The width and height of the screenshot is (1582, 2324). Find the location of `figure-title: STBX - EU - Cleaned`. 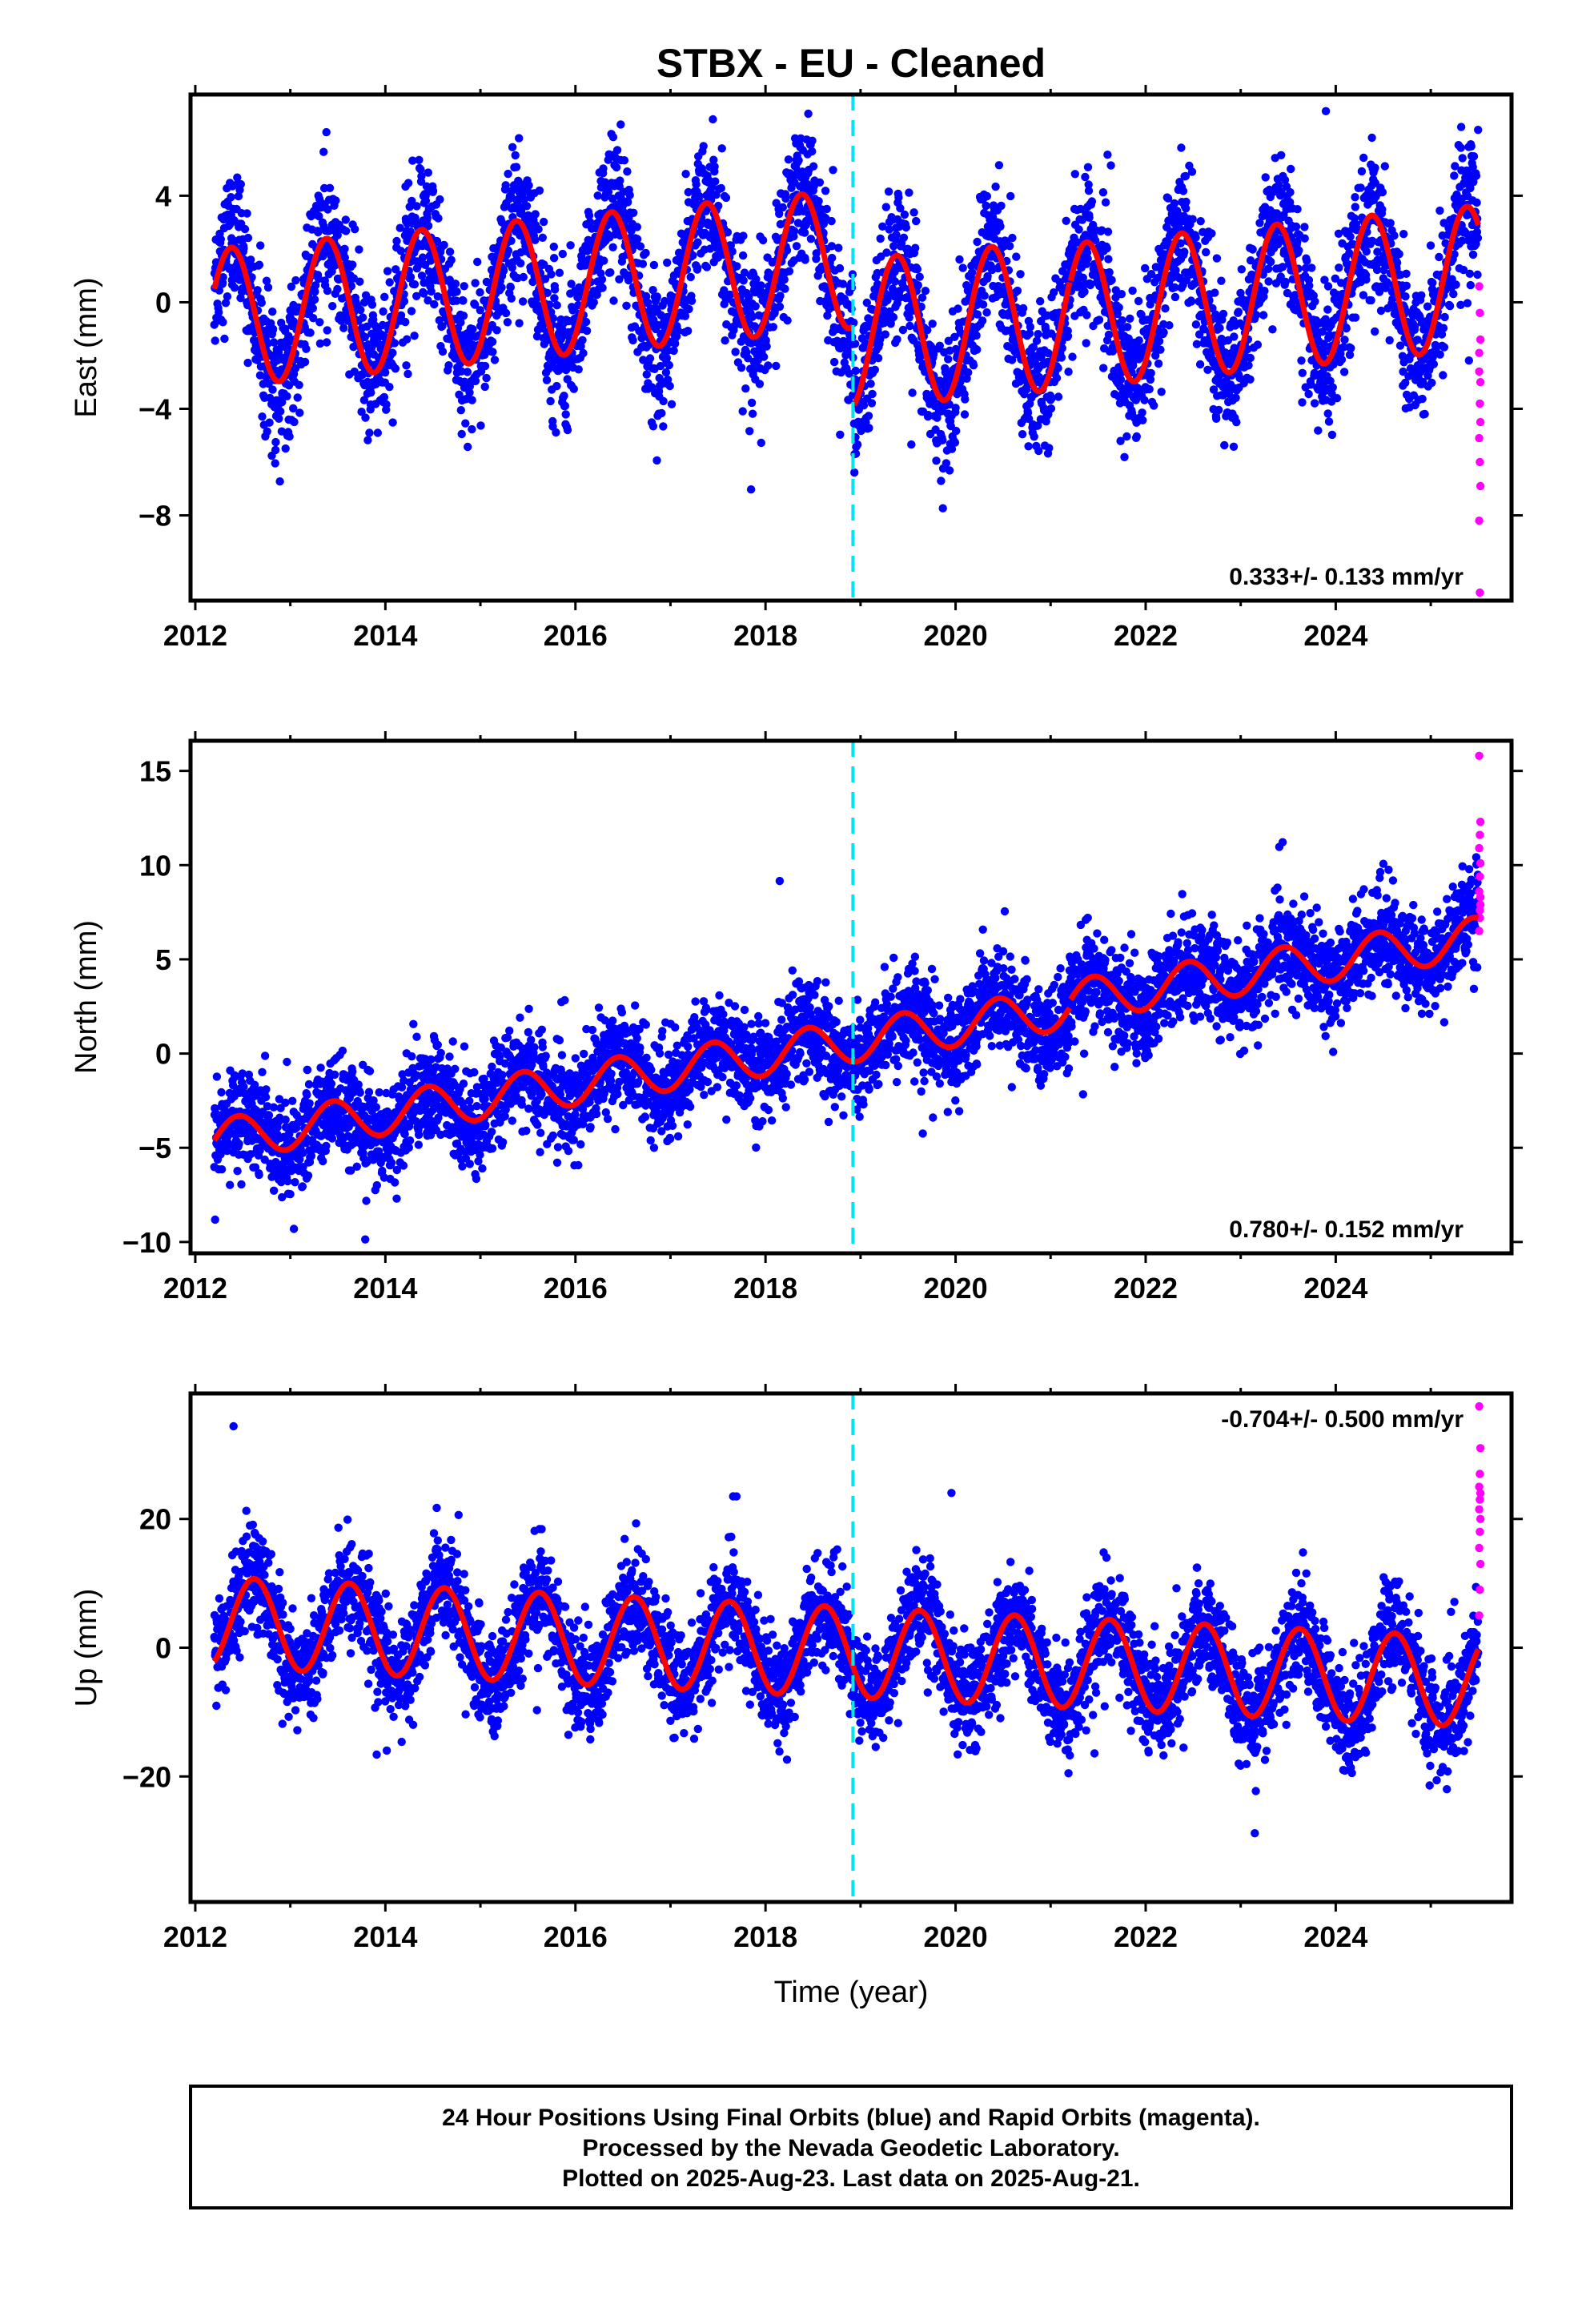

figure-title: STBX - EU - Cleaned is located at coordinates (851, 63).